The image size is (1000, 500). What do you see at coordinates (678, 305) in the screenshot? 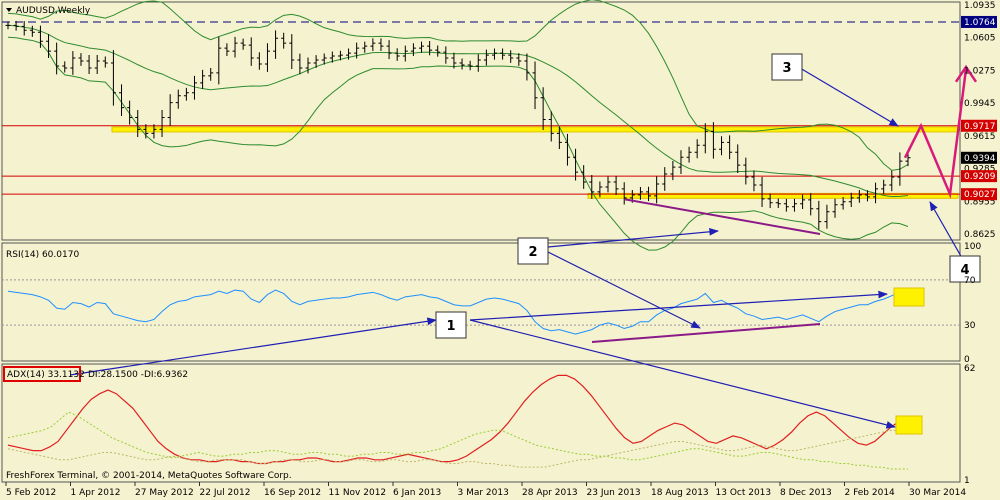
I see `arrow-1-rsi` at bounding box center [678, 305].